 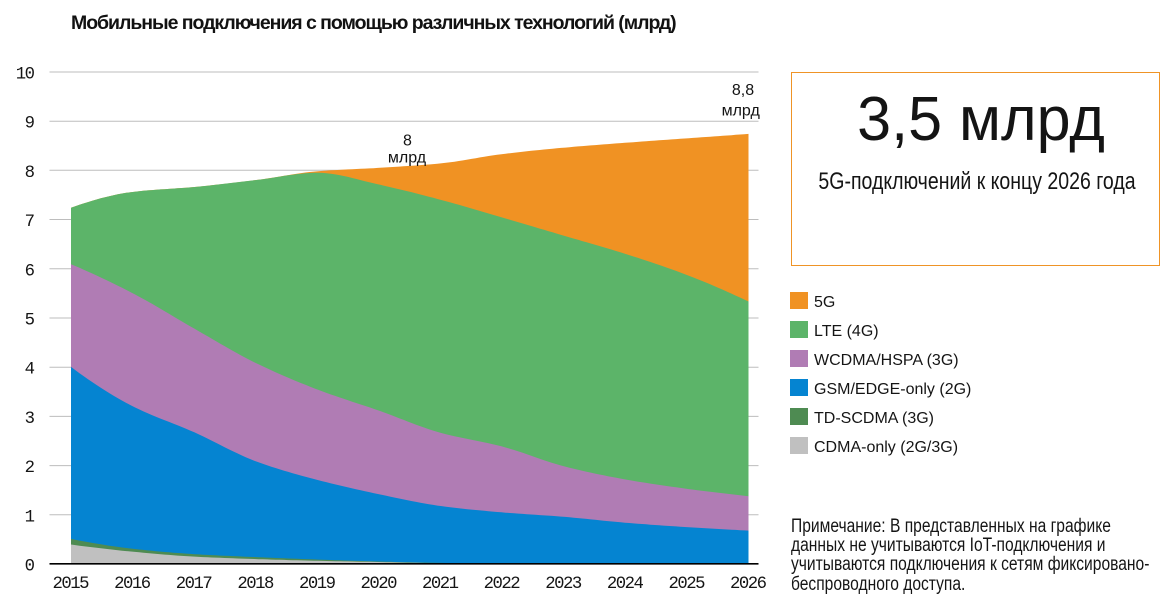 What do you see at coordinates (71, 584) in the screenshot?
I see `svg-text: 2015` at bounding box center [71, 584].